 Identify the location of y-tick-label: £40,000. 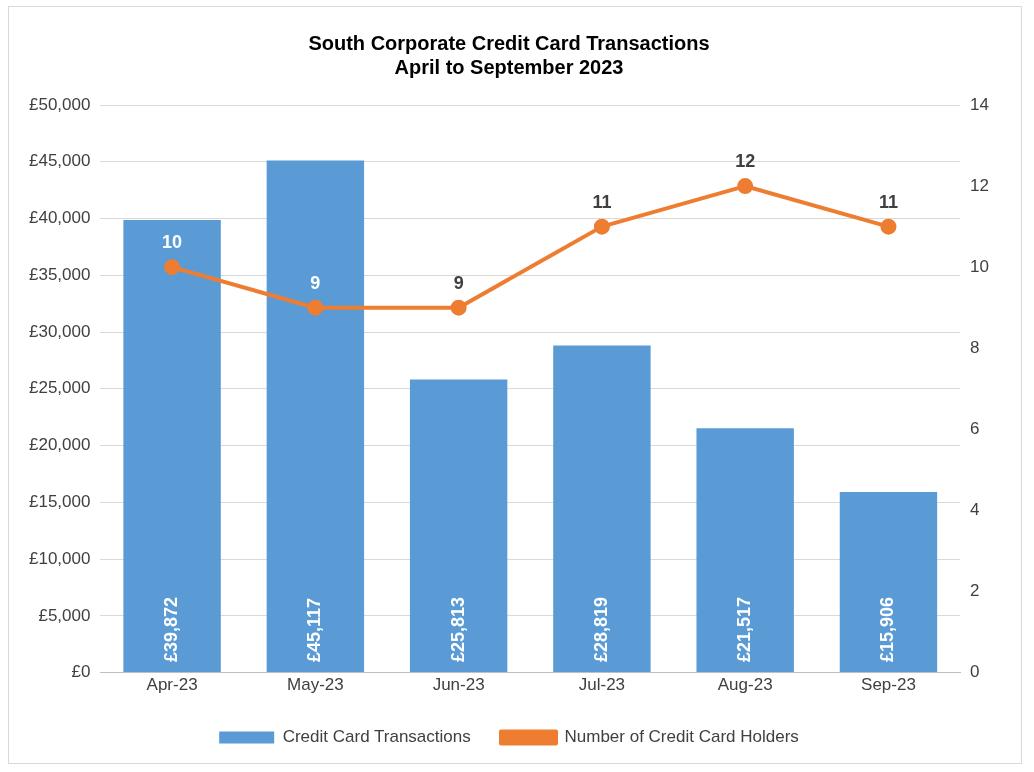
(60, 218).